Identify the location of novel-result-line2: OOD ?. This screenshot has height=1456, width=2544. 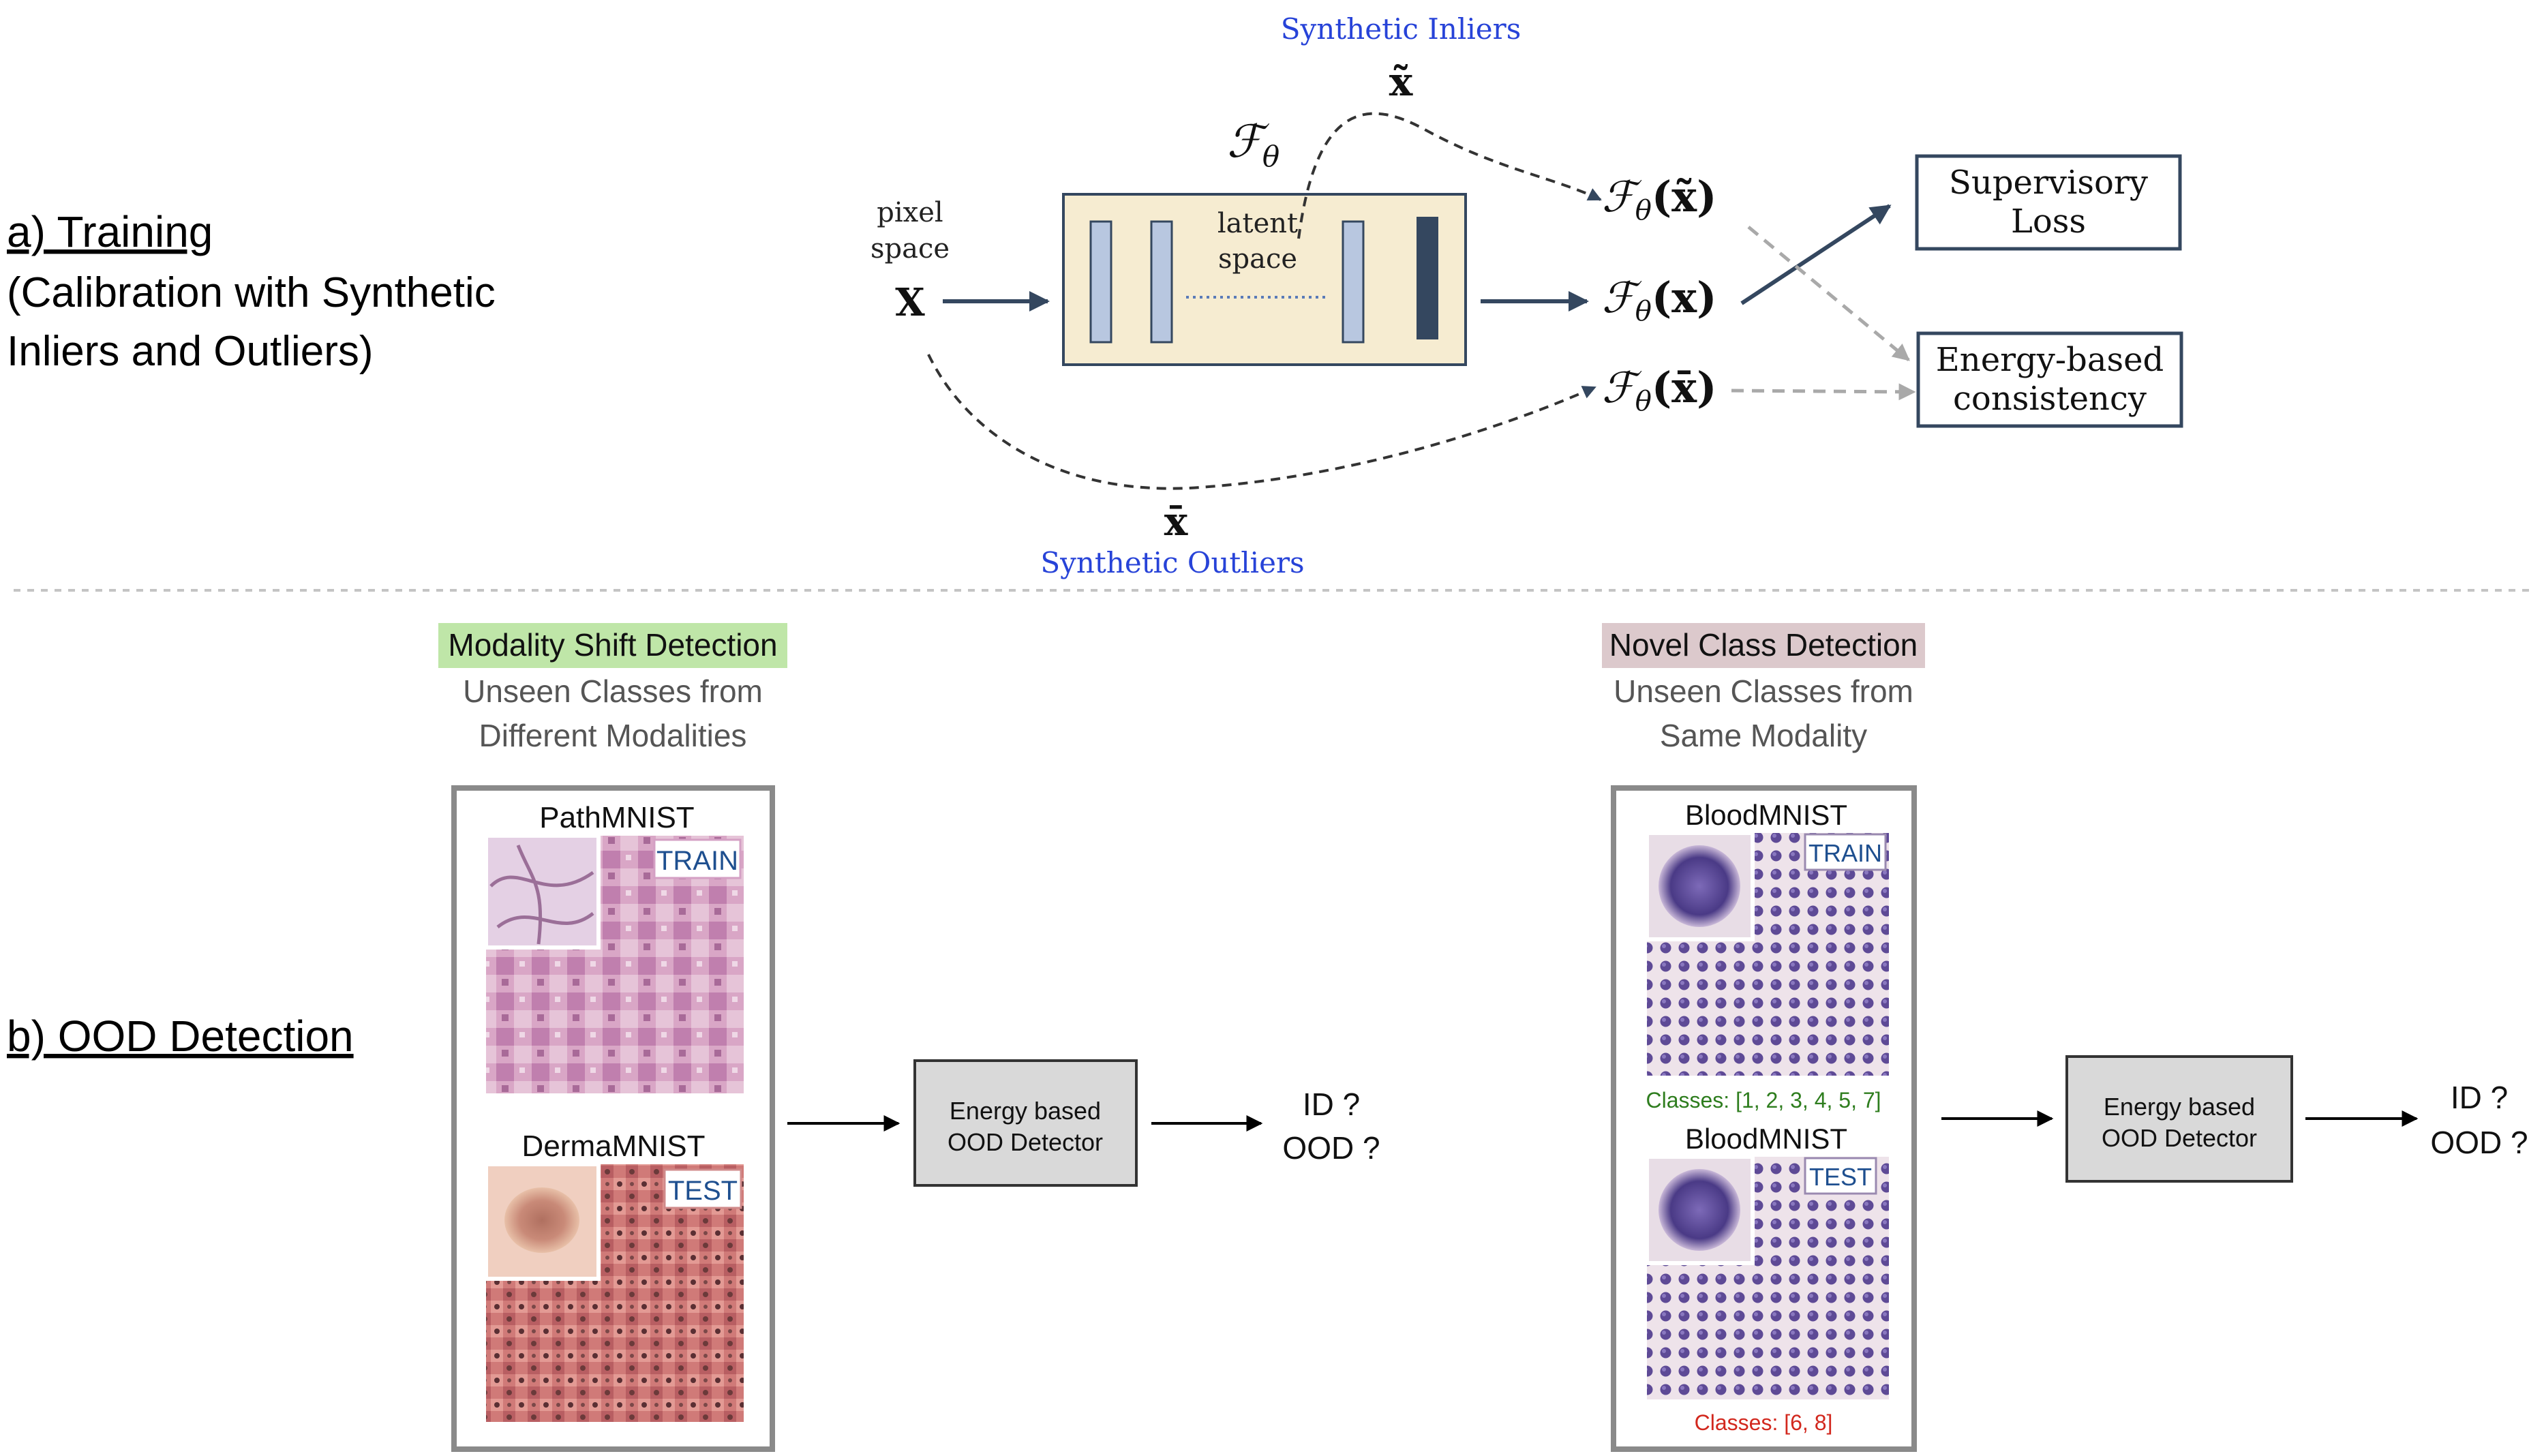
(2479, 1142).